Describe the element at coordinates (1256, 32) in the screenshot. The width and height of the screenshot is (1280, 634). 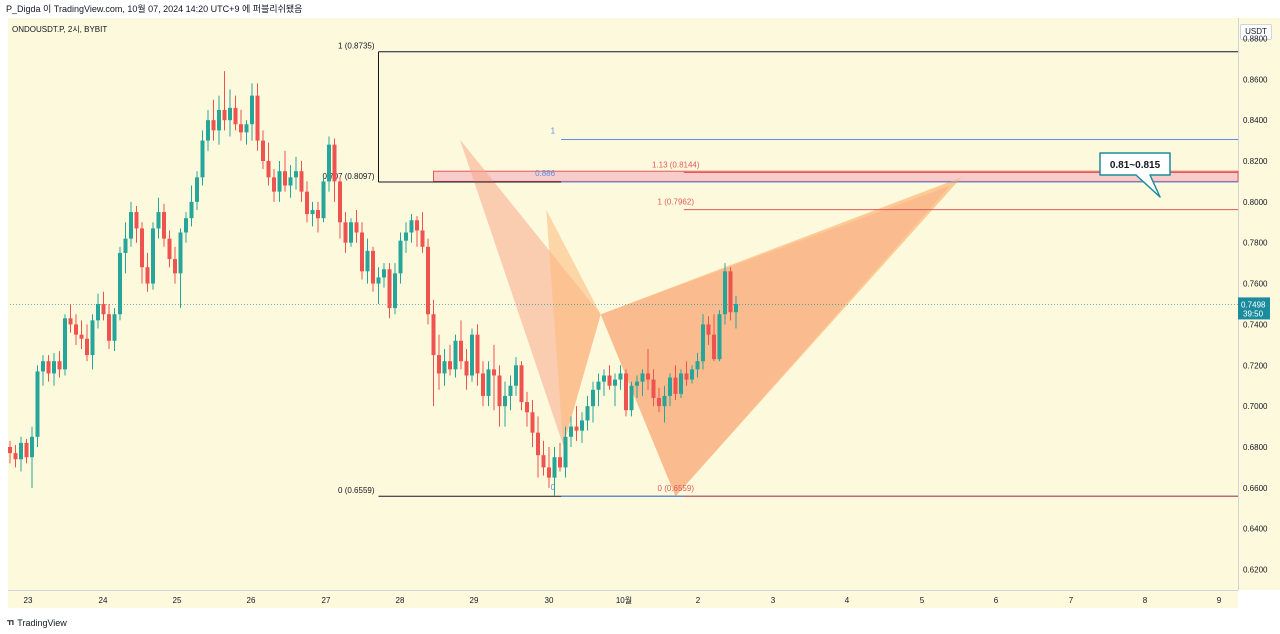
I see `currency-badge: USDT` at that location.